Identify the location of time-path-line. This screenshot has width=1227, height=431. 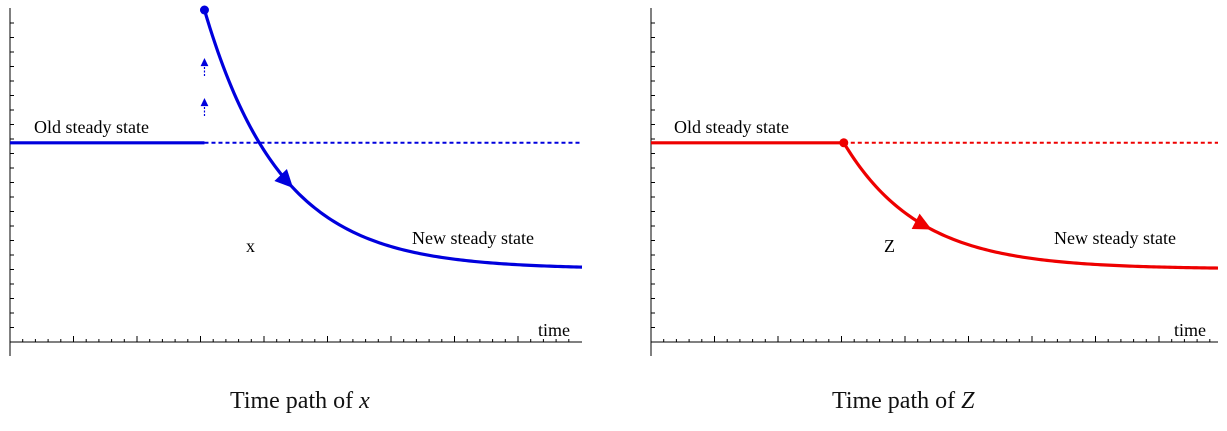
(1030, 205).